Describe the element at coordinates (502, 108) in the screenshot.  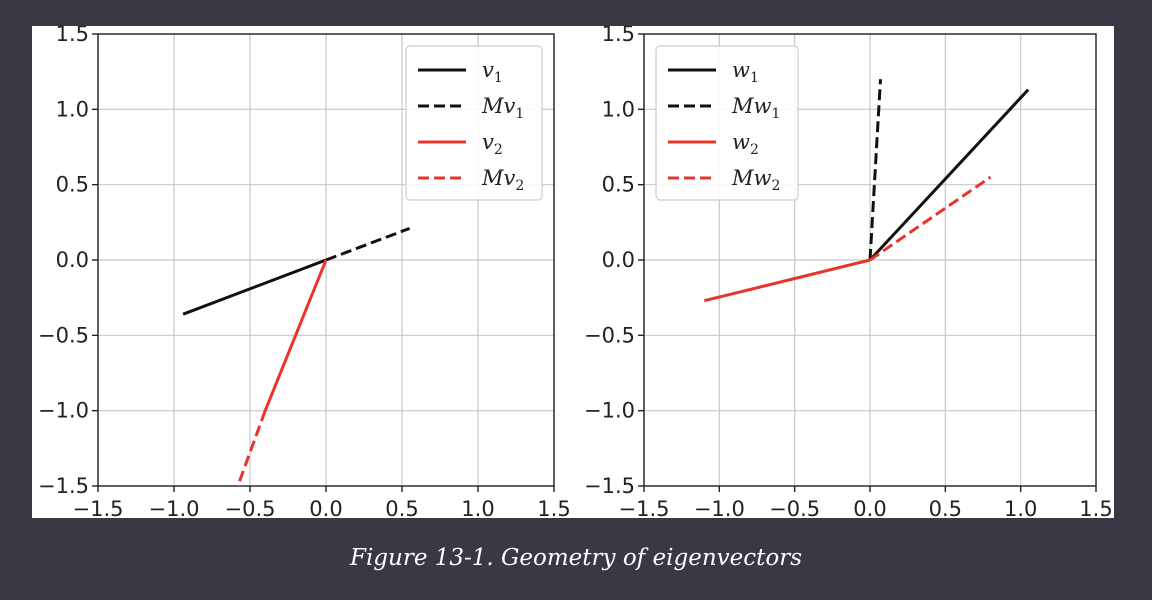
I see `legend-entry: Mv1` at that location.